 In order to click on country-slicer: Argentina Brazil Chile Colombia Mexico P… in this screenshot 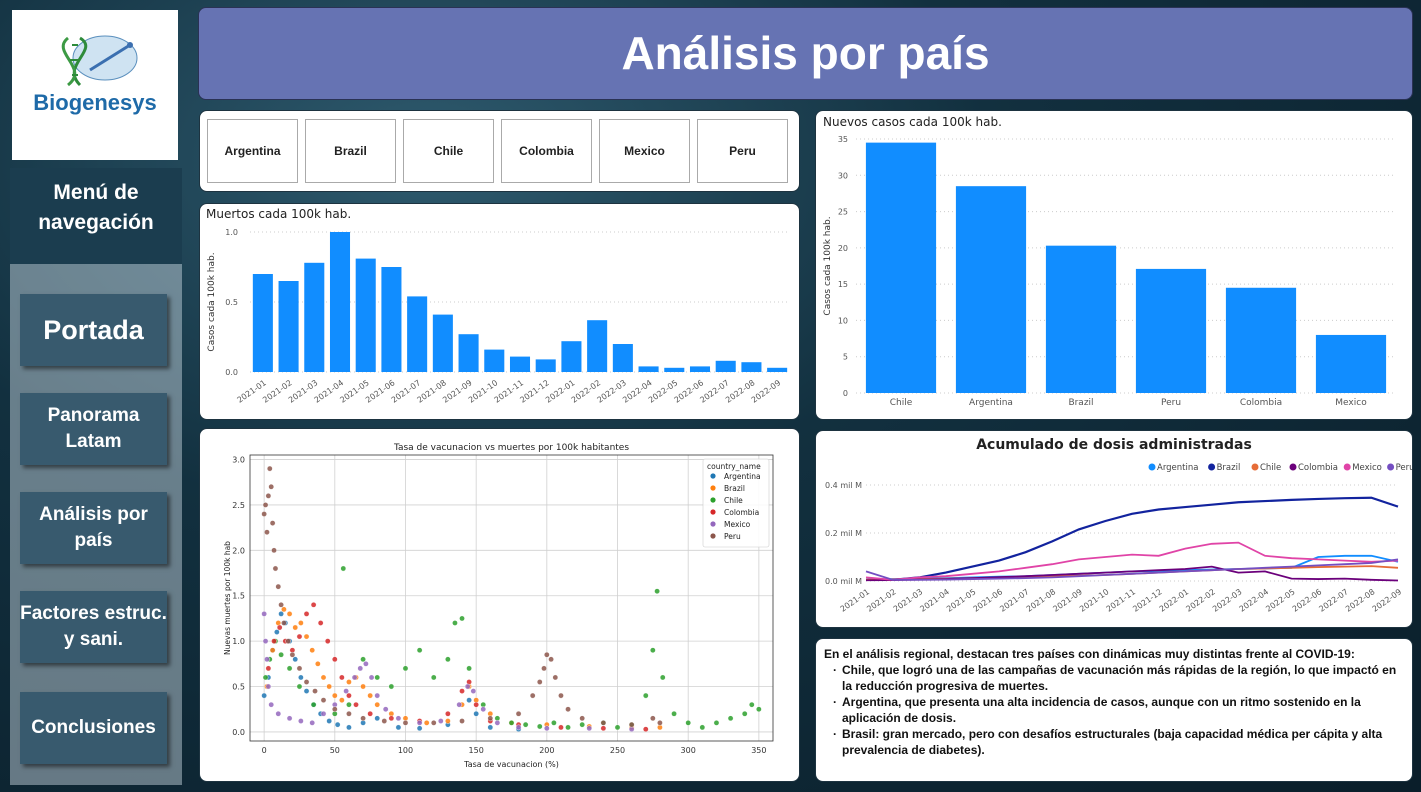, I will do `click(499, 151)`.